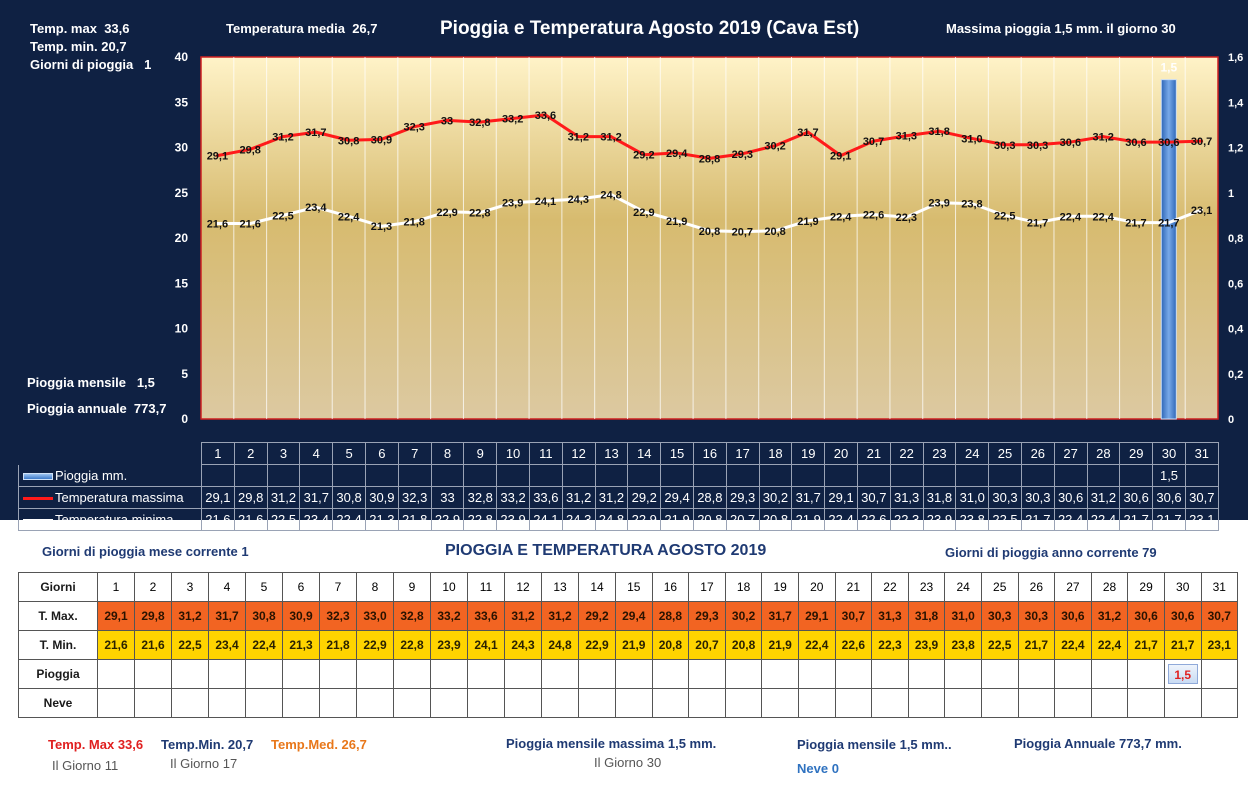  What do you see at coordinates (808, 497) in the screenshot?
I see `tmax-table-cell: 31,7` at bounding box center [808, 497].